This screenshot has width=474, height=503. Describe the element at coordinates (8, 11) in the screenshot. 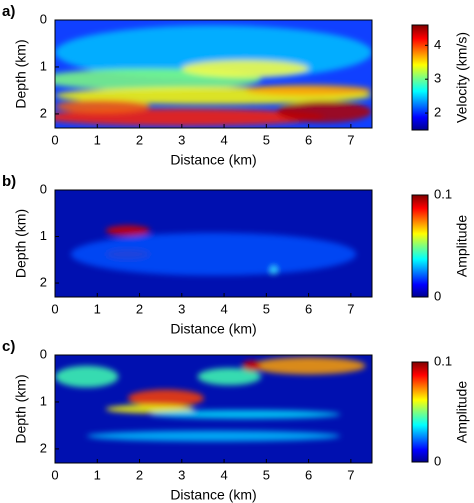

I see `panel-label: a)` at that location.